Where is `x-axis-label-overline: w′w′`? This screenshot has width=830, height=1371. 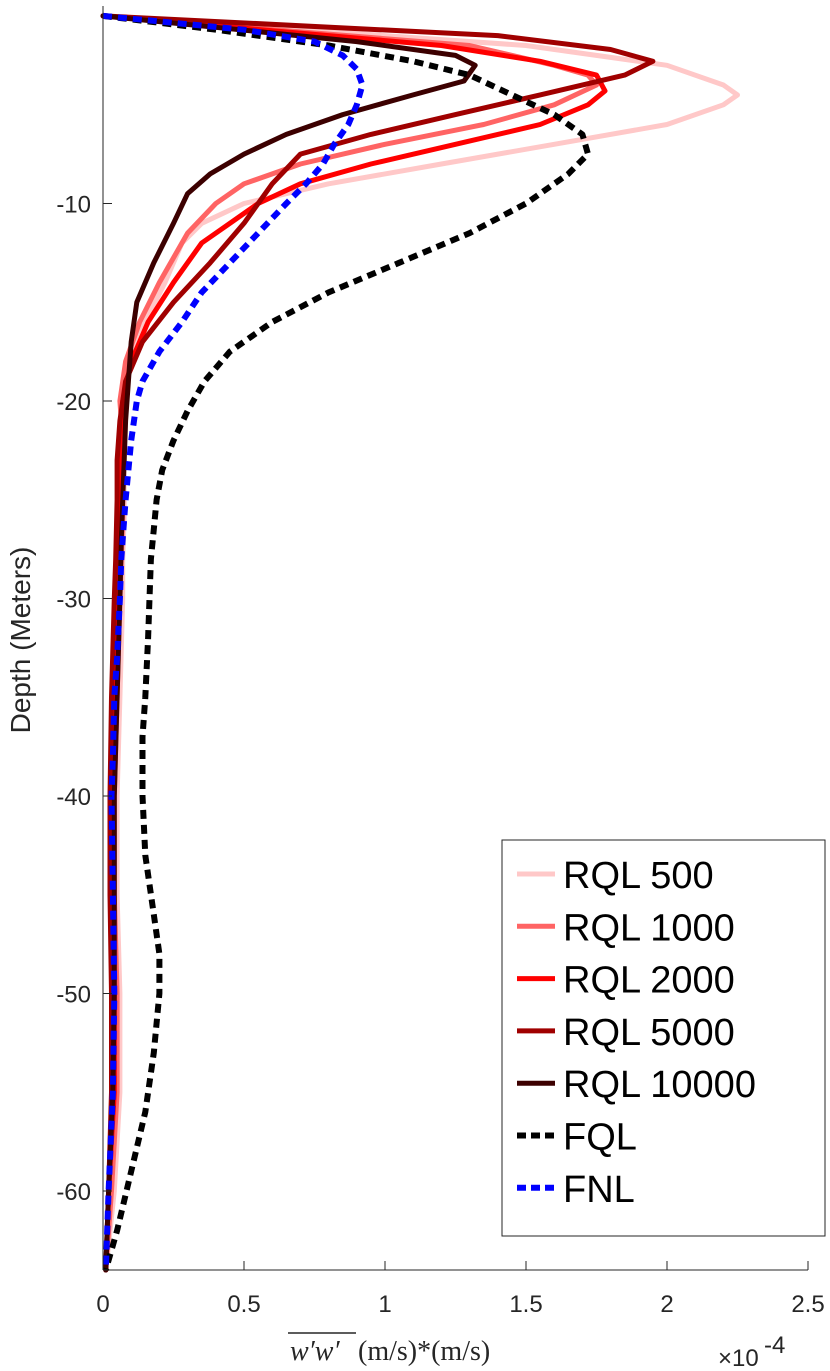 x-axis-label-overline: w′w′ is located at coordinates (315, 1351).